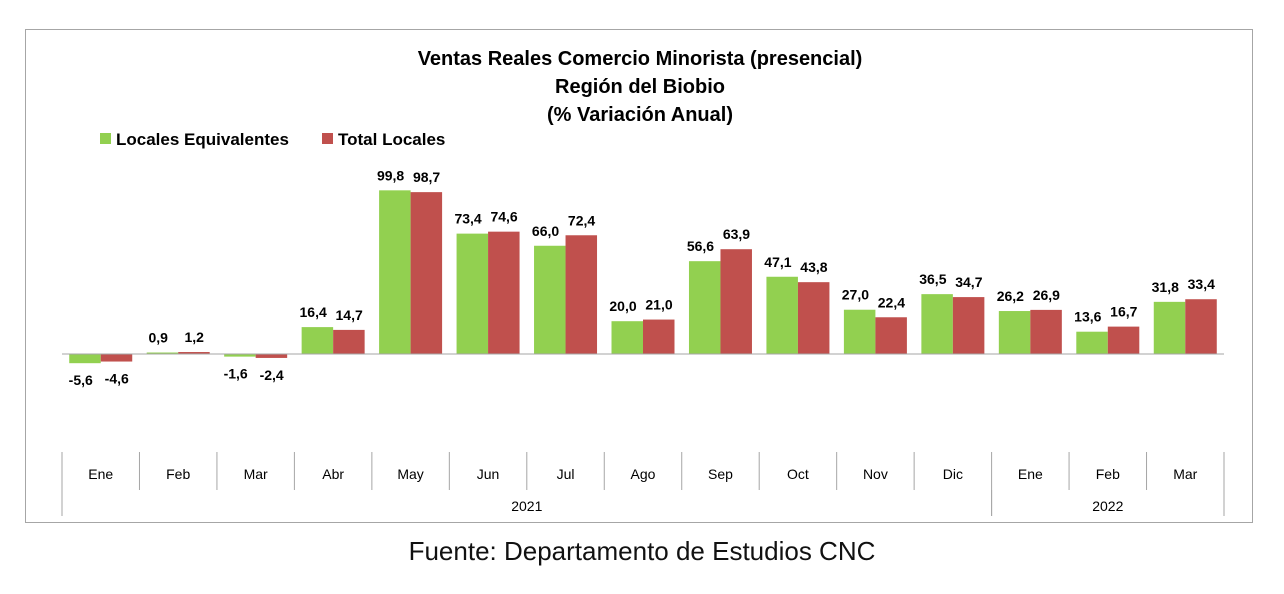 The image size is (1284, 594). What do you see at coordinates (581, 220) in the screenshot?
I see `data-label: 72,4` at bounding box center [581, 220].